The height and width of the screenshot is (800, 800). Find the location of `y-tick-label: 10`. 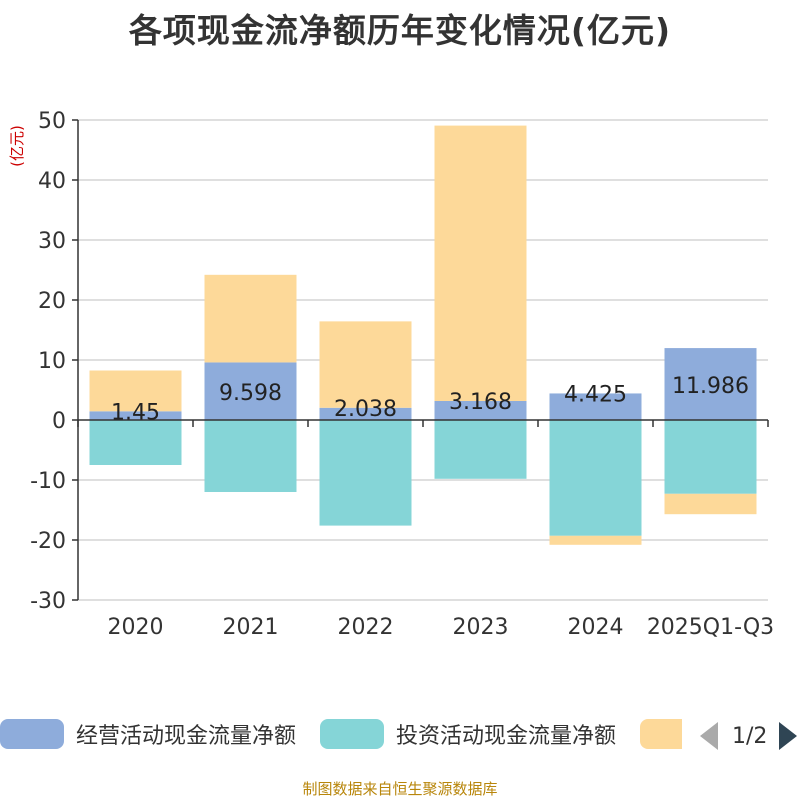

y-tick-label: 10 is located at coordinates (52, 361).